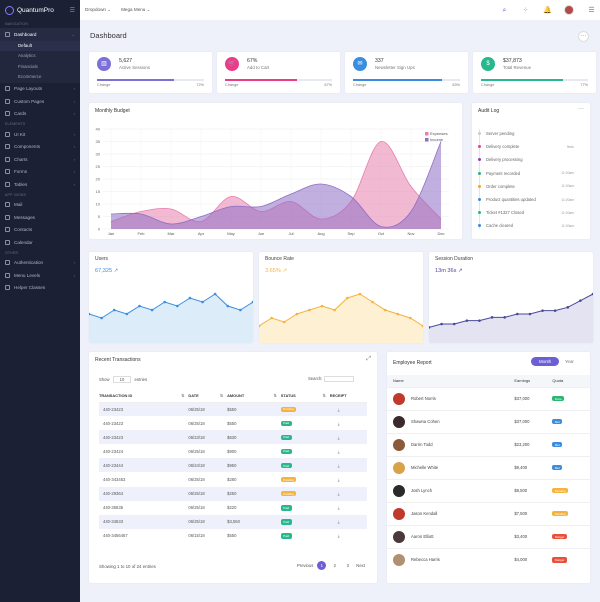  What do you see at coordinates (254, 396) in the screenshot?
I see `col-amount: AMOUNT ⇅` at bounding box center [254, 396].